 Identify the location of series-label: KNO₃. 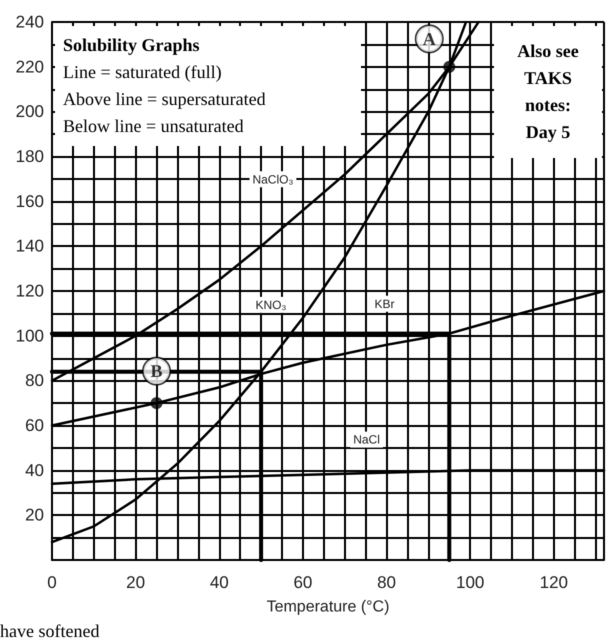
(270, 305).